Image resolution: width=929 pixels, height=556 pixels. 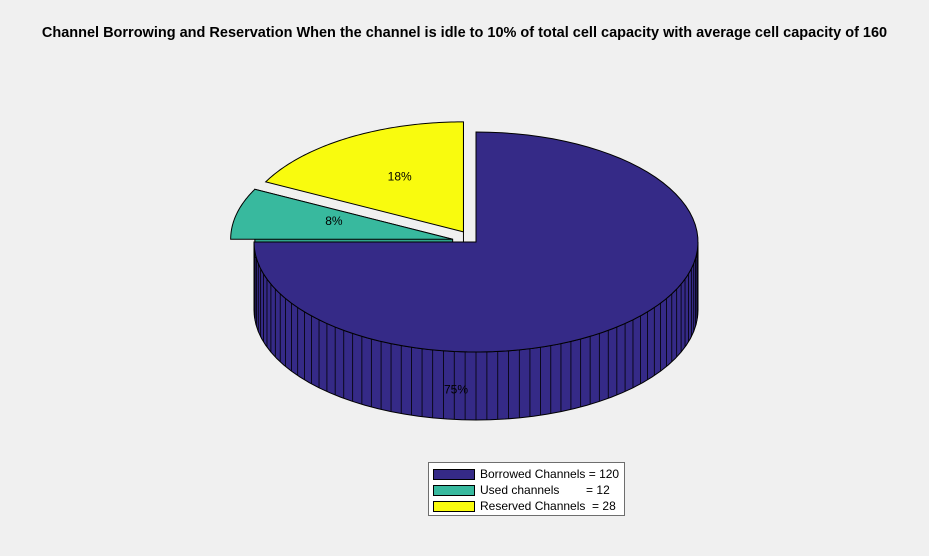 I want to click on legend-item-used: Used channels = 12, so click(x=526, y=490).